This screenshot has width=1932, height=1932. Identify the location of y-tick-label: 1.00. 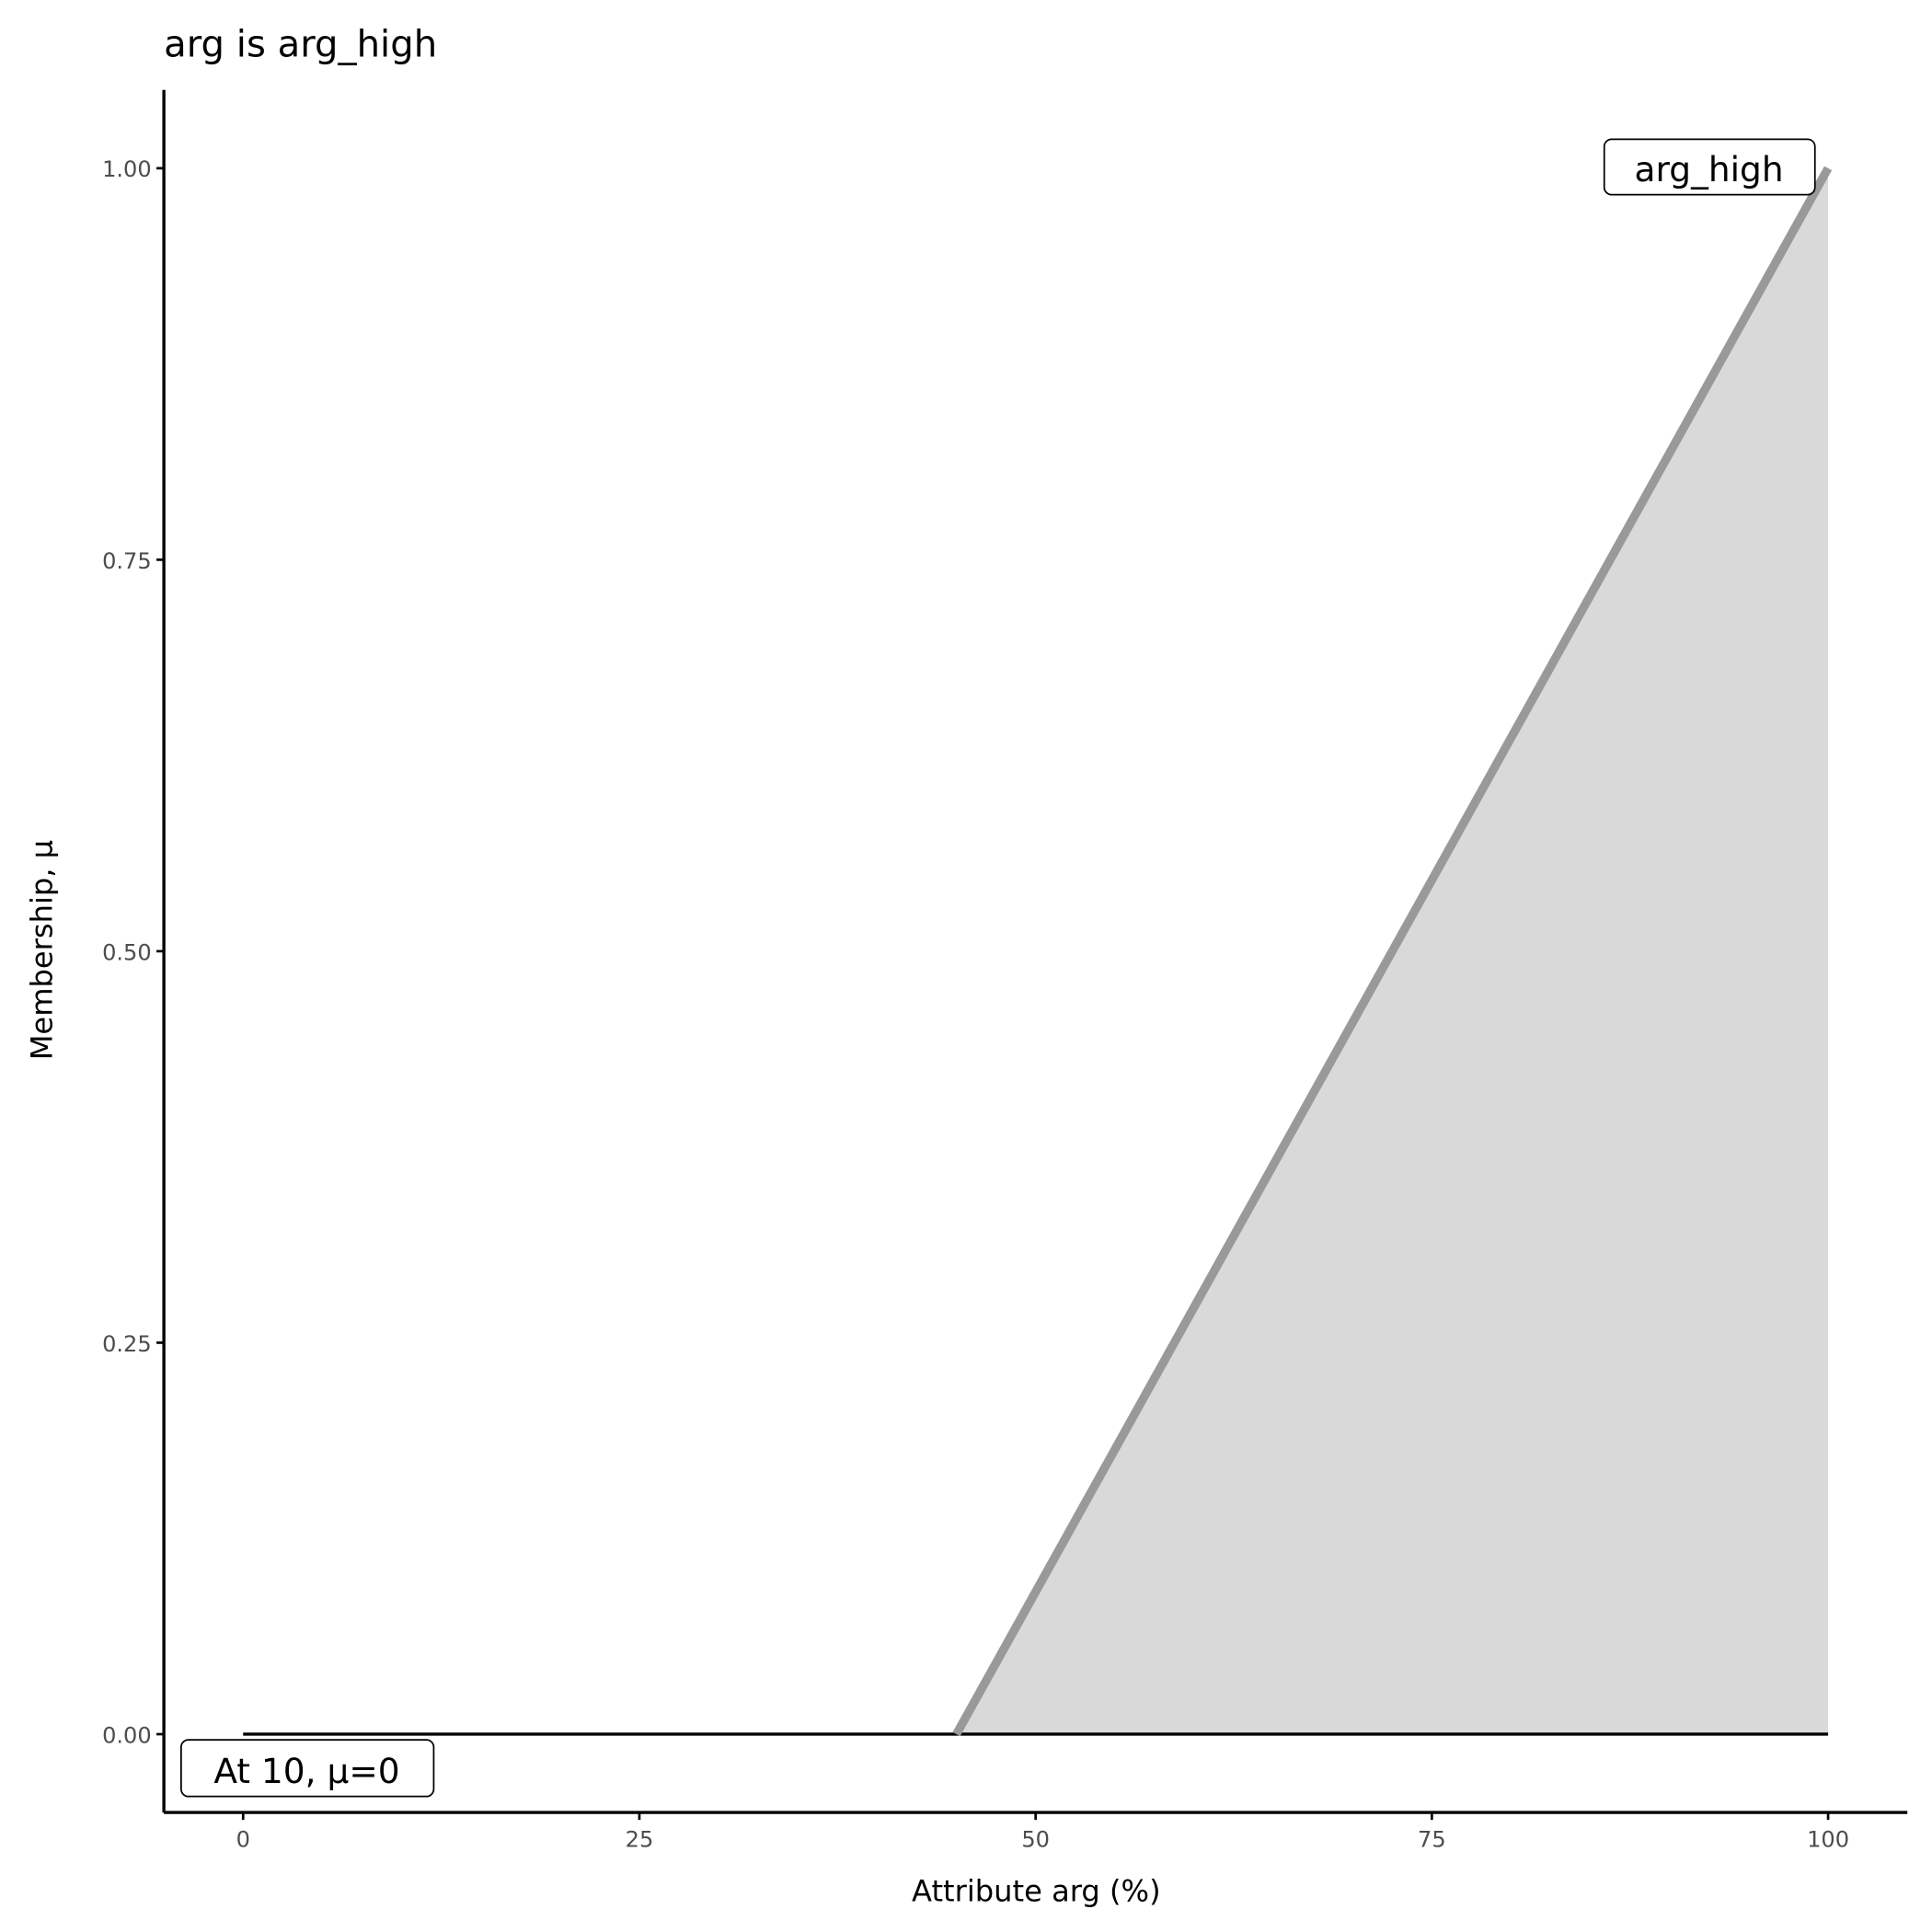
(127, 169).